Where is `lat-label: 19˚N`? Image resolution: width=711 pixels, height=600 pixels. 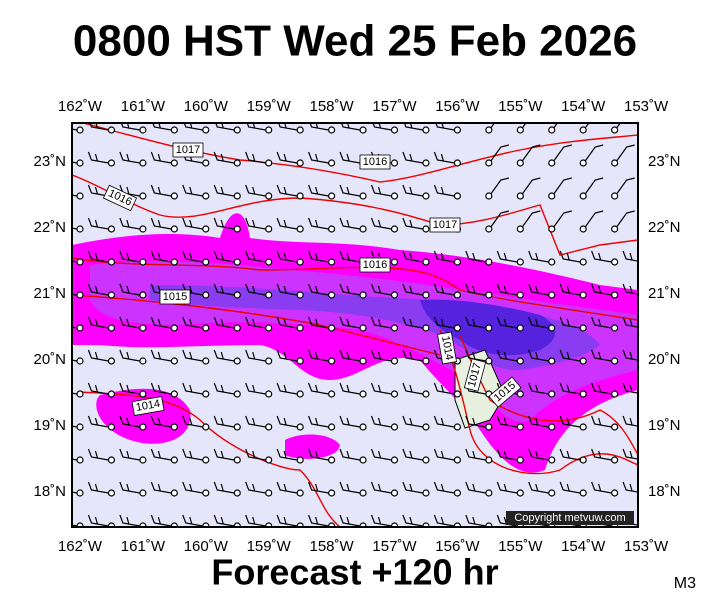
lat-label: 19˚N is located at coordinates (664, 425).